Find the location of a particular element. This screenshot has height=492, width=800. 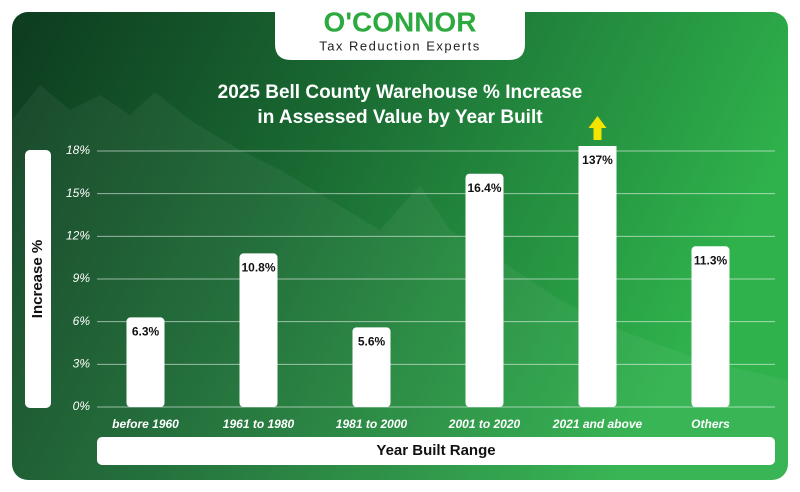

value-label: 16.4% is located at coordinates (484, 188).